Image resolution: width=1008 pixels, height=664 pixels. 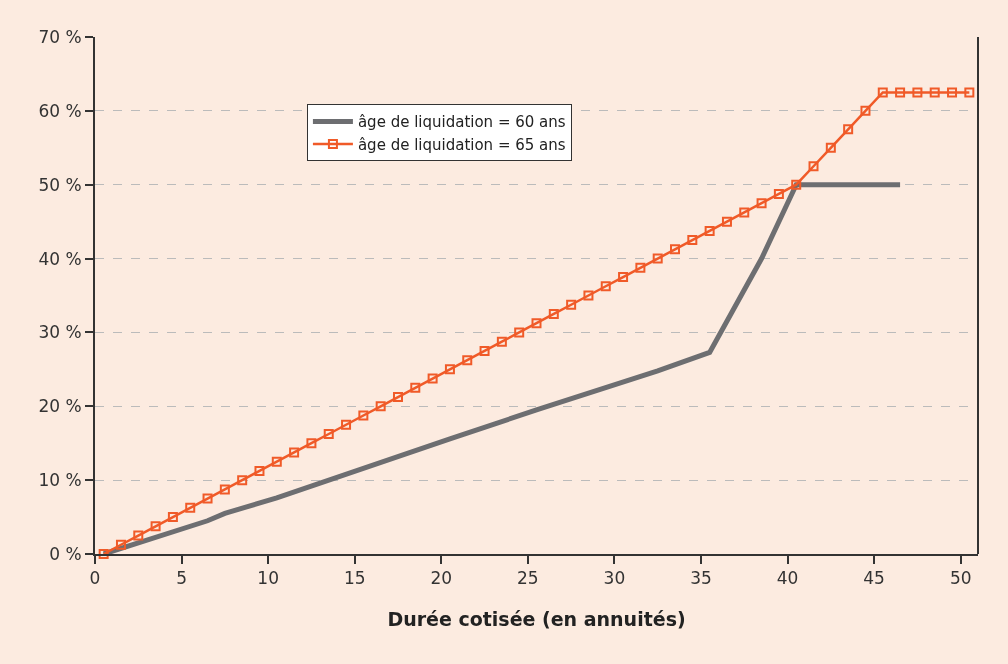 I want to click on x-tick-label: 30, so click(x=614, y=578).